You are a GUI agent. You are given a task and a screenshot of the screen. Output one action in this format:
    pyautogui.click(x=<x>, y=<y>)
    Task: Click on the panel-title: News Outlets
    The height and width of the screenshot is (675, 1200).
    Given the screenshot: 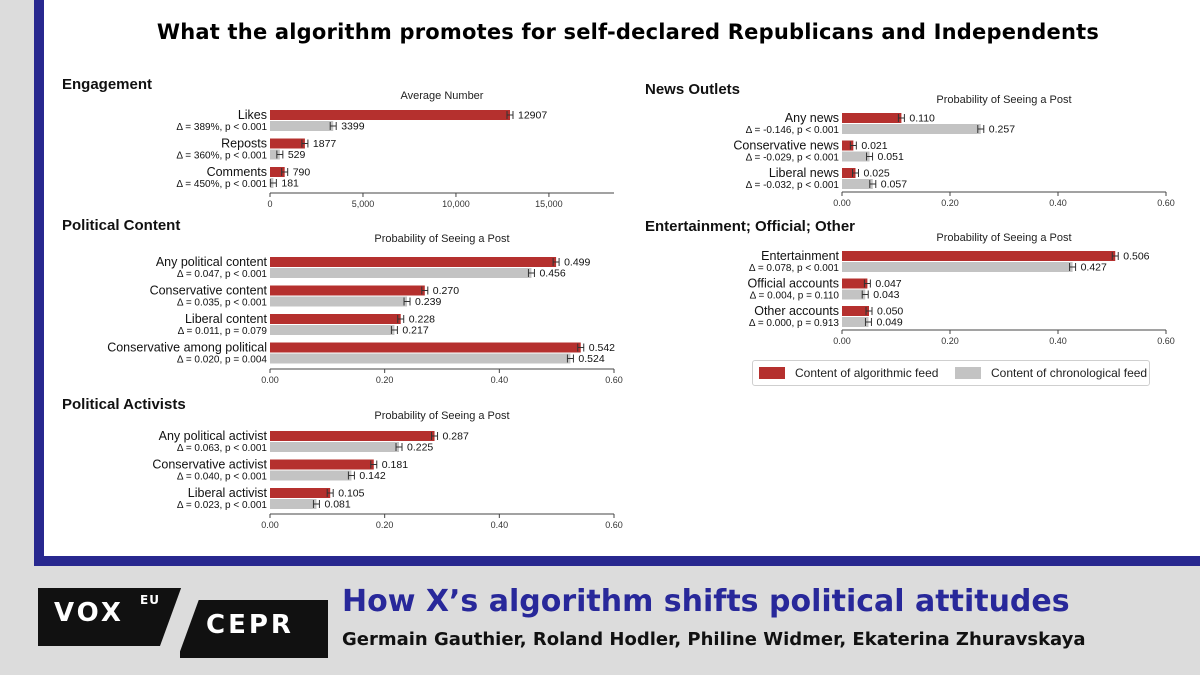 What is the action you would take?
    pyautogui.click(x=692, y=89)
    